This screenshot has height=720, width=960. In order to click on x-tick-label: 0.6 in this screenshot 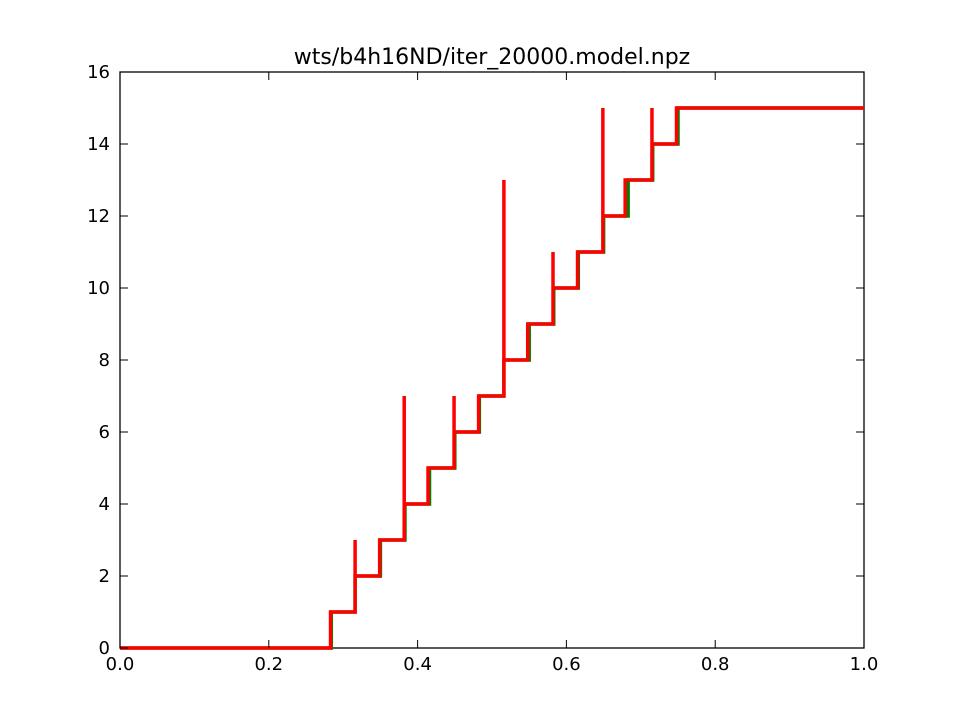, I will do `click(566, 664)`.